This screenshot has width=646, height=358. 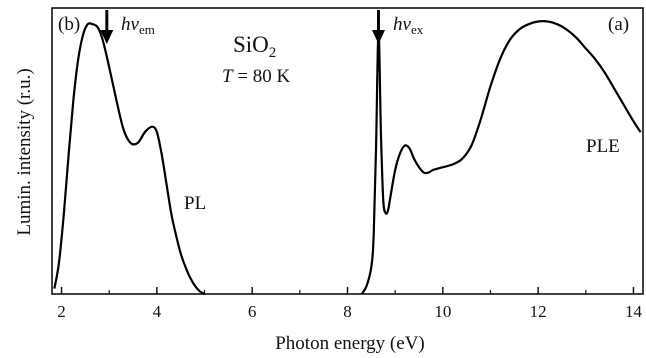 What do you see at coordinates (252, 311) in the screenshot?
I see `x-tick-label: 6` at bounding box center [252, 311].